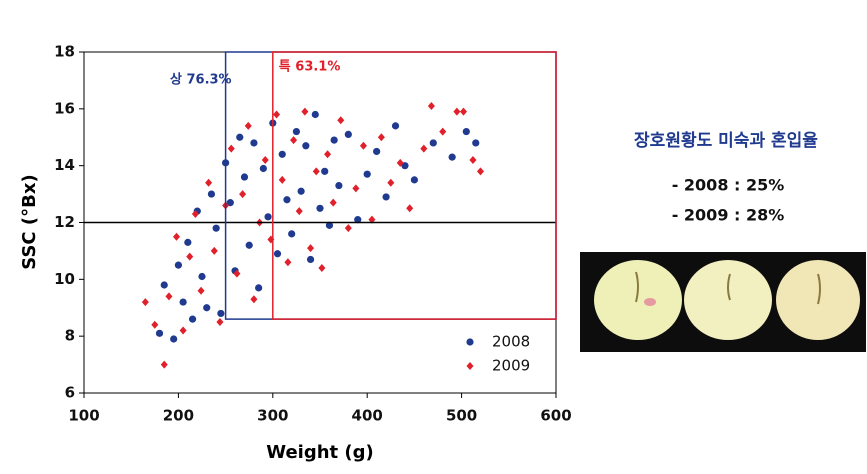 The height and width of the screenshot is (474, 867). What do you see at coordinates (64, 279) in the screenshot?
I see `y-tick-label: 10` at bounding box center [64, 279].